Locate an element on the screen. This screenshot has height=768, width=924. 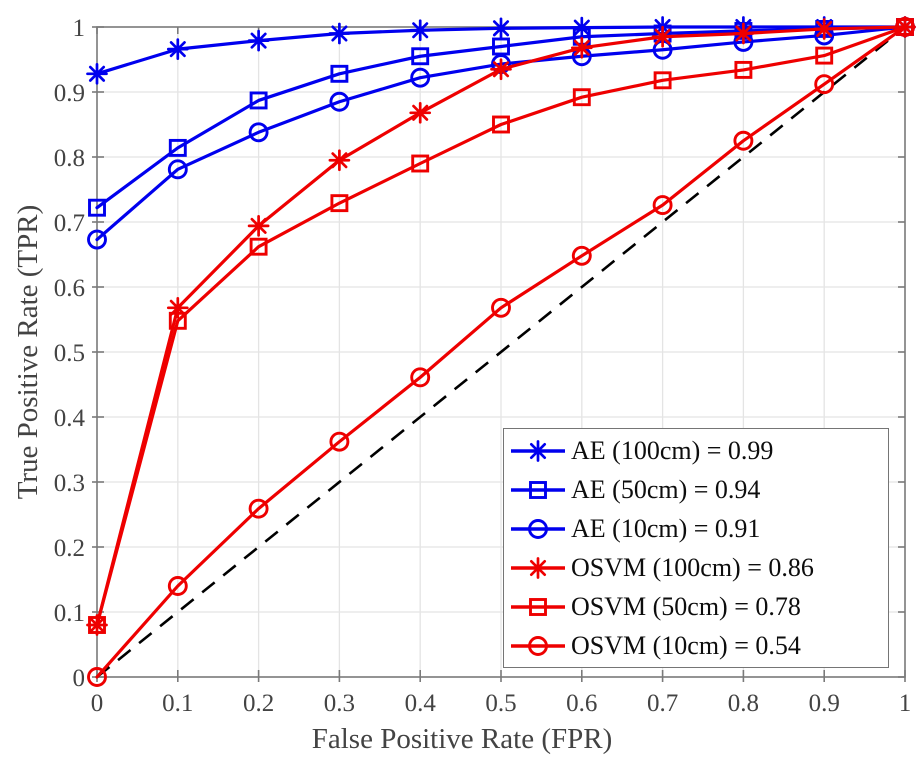
legend-label: OSVM (100cm) = 0.86 is located at coordinates (692, 567).